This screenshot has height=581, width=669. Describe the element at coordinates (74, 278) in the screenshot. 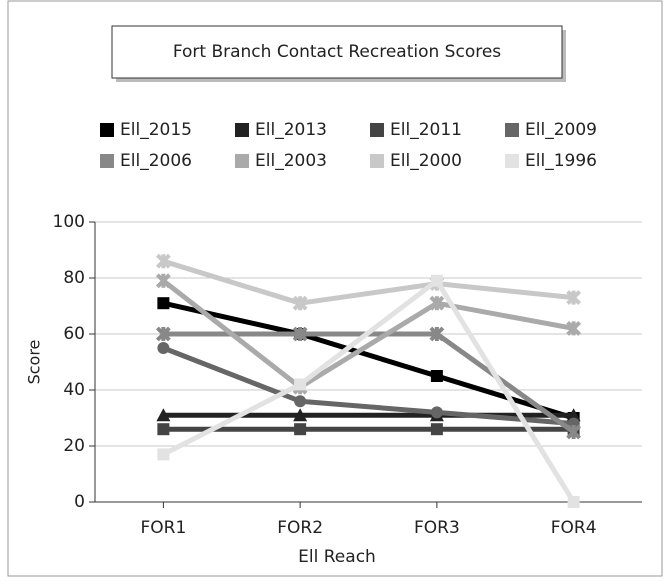

I see `y-tick-label: 80` at that location.